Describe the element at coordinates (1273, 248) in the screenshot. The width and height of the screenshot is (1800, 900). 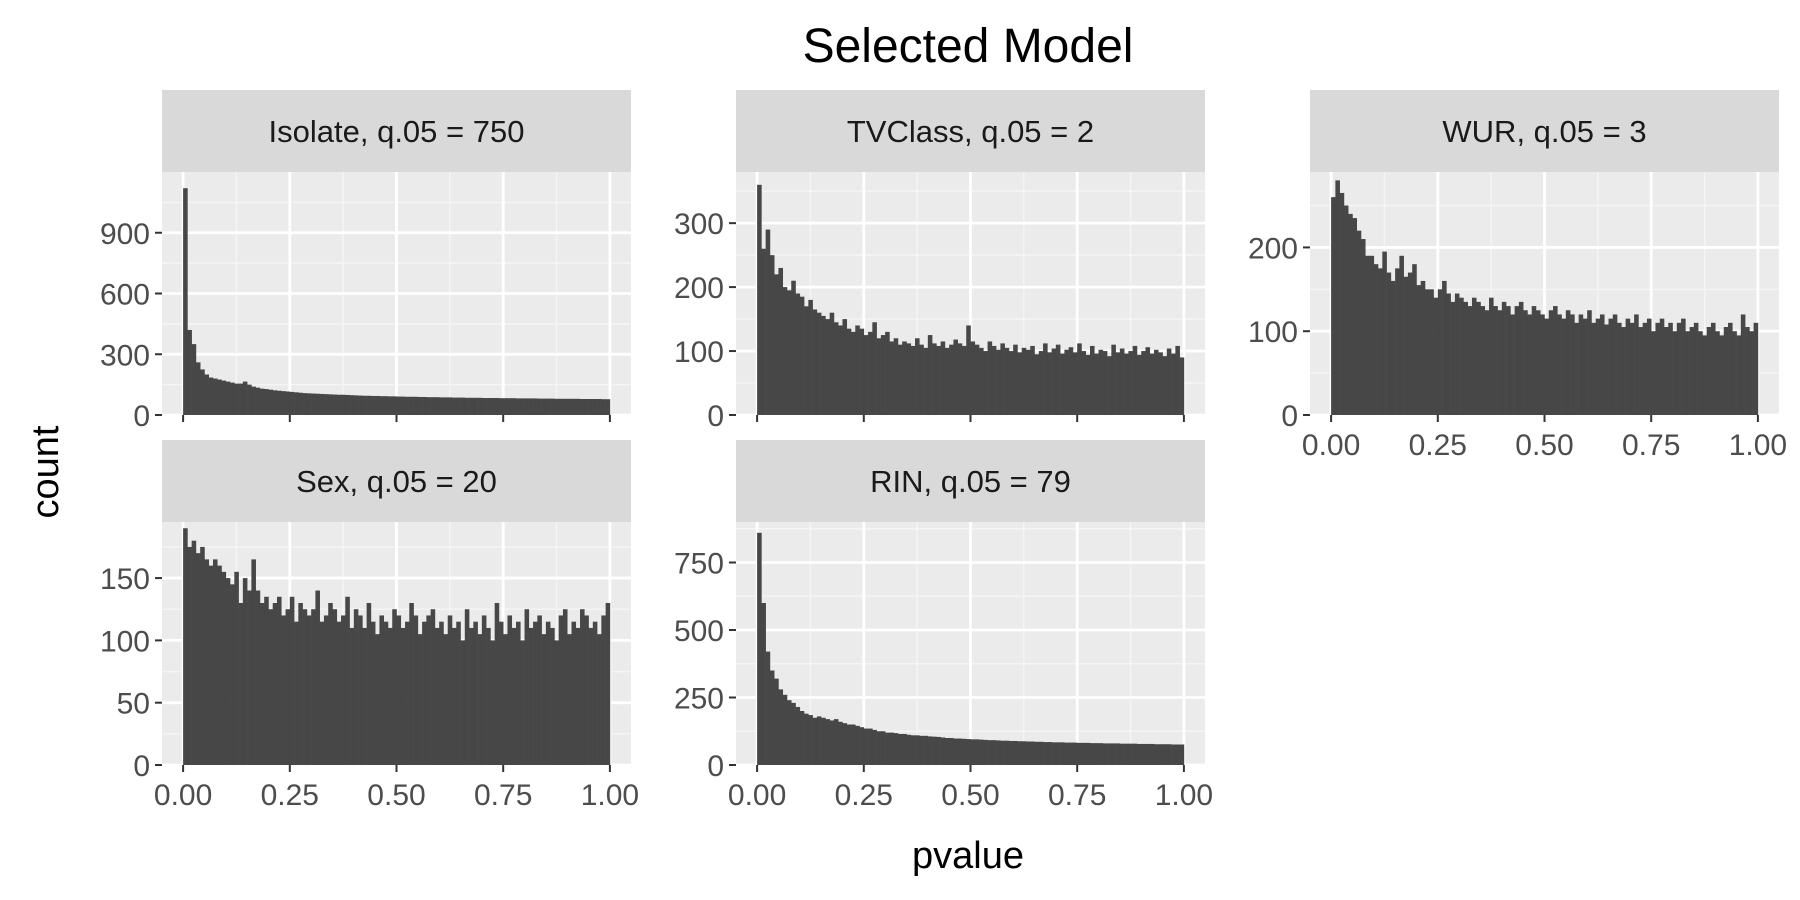
I see `y-tick-label: 200` at that location.